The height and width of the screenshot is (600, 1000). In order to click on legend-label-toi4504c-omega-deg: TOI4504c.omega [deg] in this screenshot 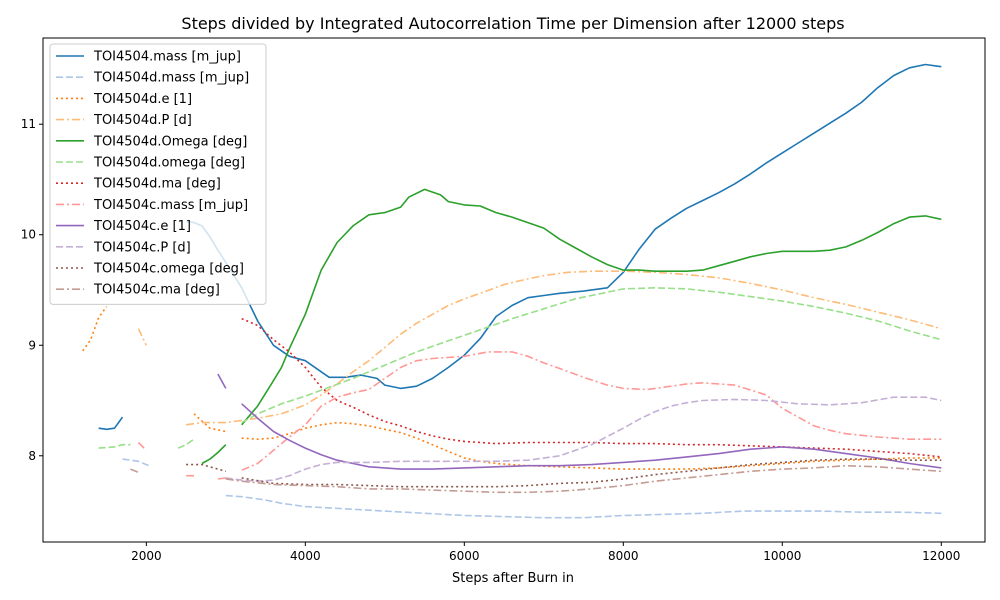, I will do `click(168, 269)`.